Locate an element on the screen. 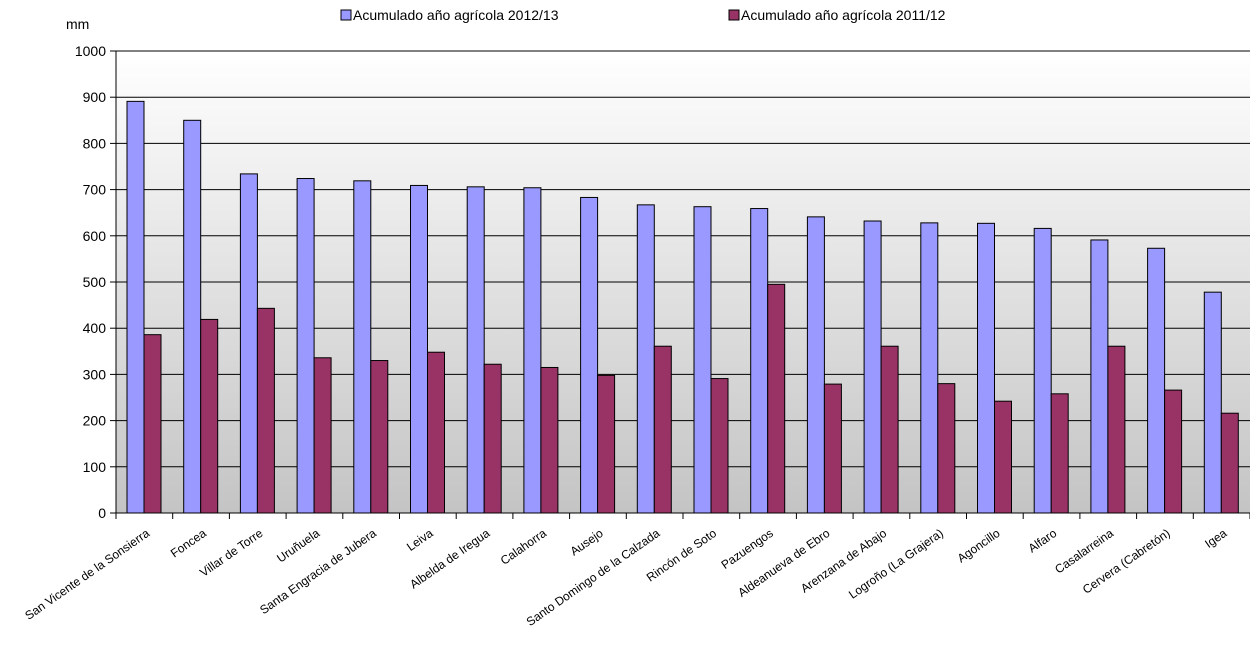 The height and width of the screenshot is (664, 1250). x-tick-label: Uruñuela is located at coordinates (298, 546).